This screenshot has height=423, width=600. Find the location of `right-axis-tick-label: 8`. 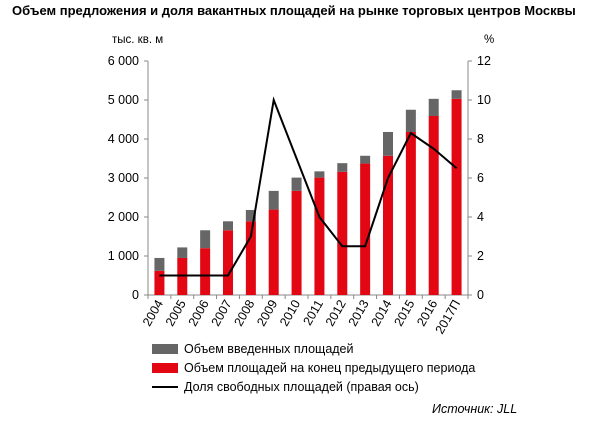

right-axis-tick-label: 8 is located at coordinates (480, 139).